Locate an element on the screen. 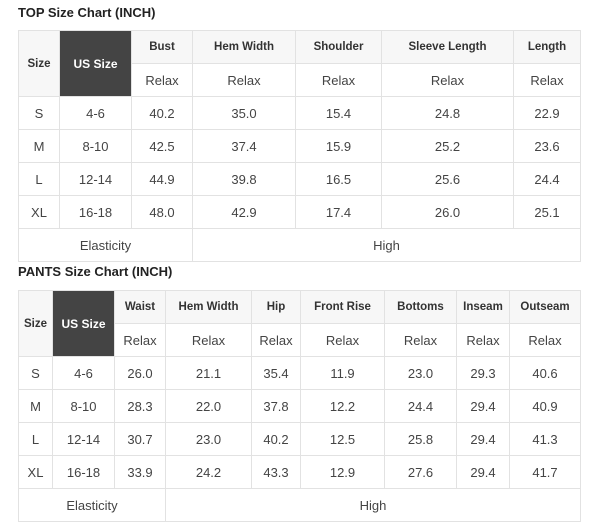 The image size is (600, 522). column-header: Front Rise is located at coordinates (342, 307).